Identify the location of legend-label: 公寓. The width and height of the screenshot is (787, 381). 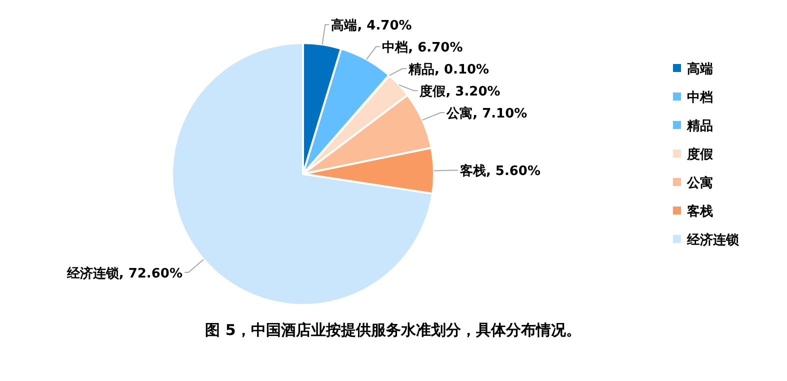
(699, 183).